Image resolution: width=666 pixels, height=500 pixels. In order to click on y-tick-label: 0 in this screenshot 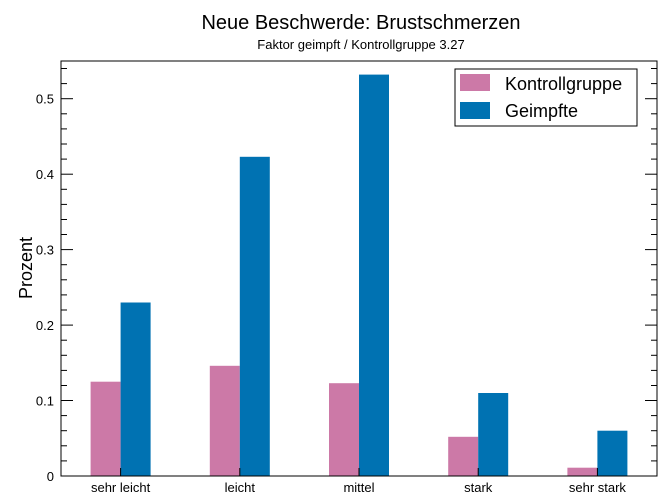, I will do `click(50, 476)`.